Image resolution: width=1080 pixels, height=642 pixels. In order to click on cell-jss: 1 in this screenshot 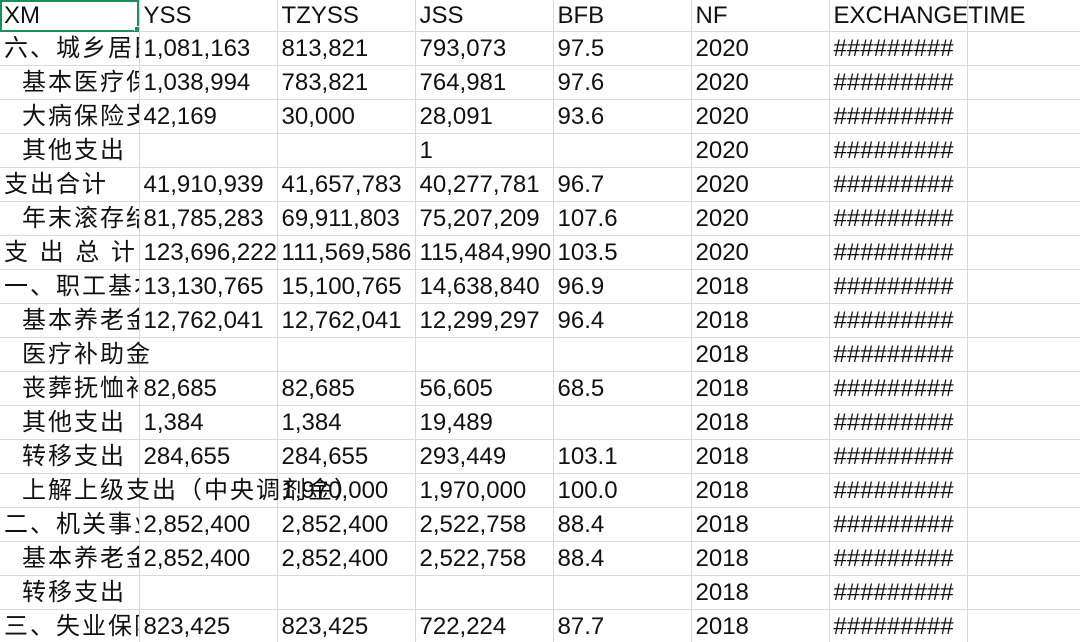, I will do `click(484, 150)`.